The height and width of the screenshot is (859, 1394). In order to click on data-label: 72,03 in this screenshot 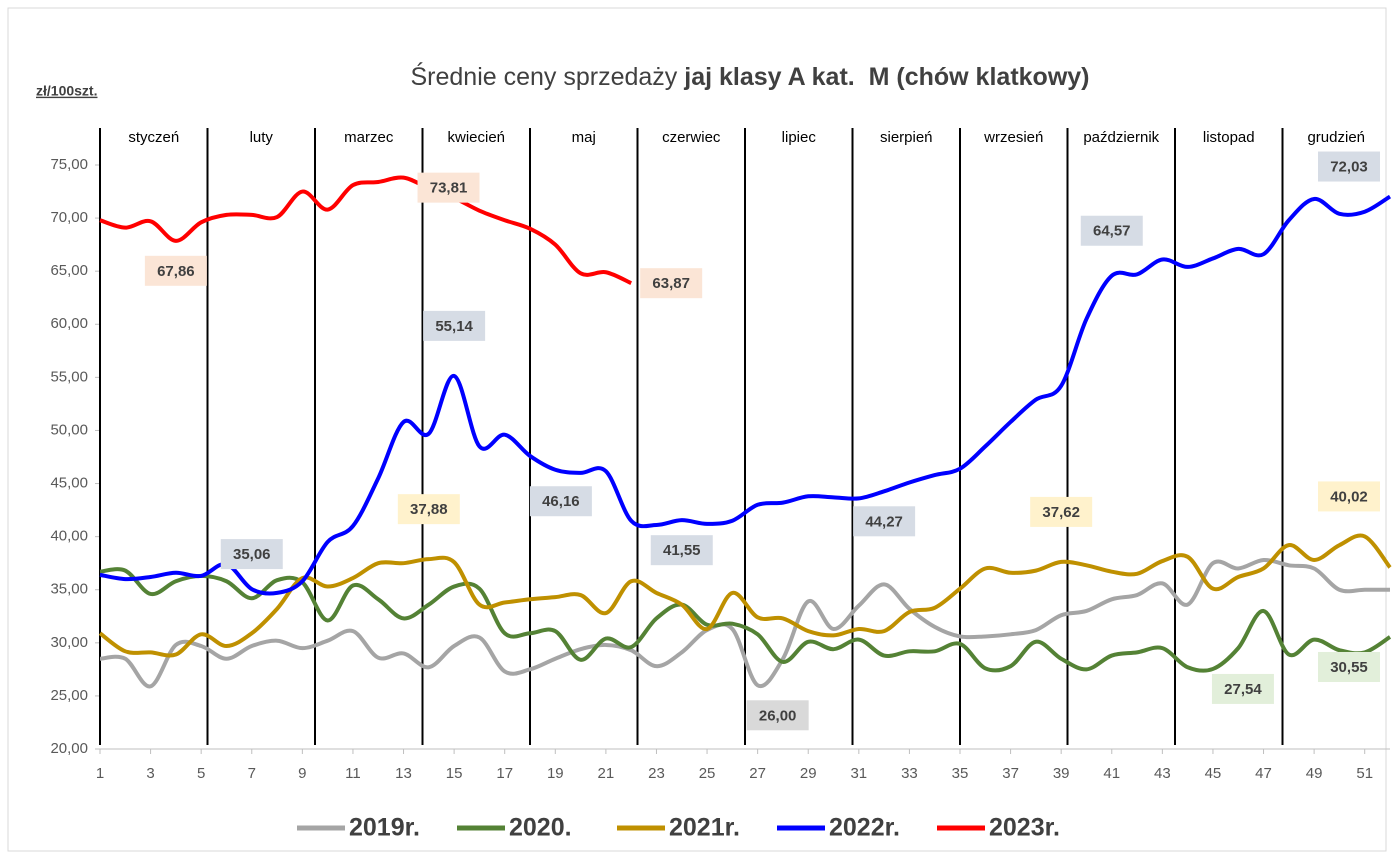, I will do `click(1349, 167)`.